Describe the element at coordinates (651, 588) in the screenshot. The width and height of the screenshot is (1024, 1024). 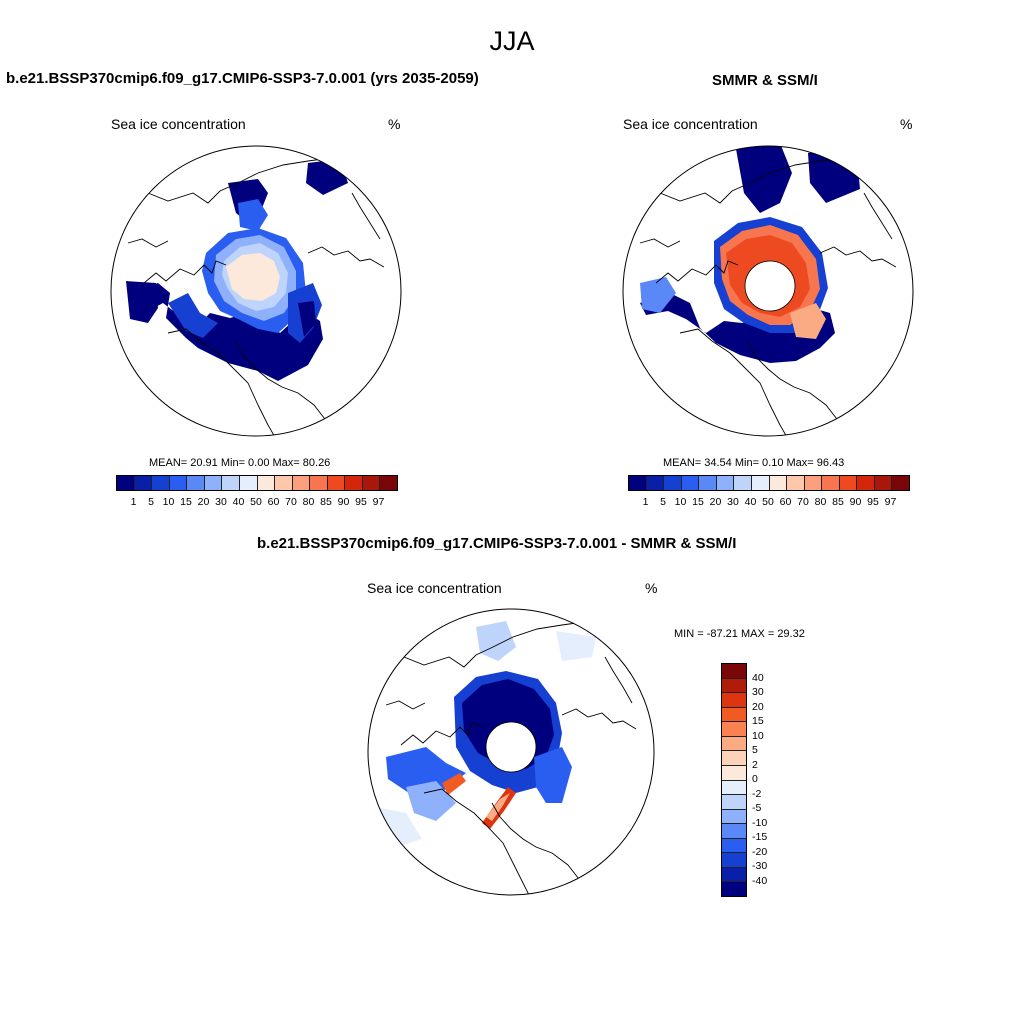
I see `diff-units-label: %` at that location.